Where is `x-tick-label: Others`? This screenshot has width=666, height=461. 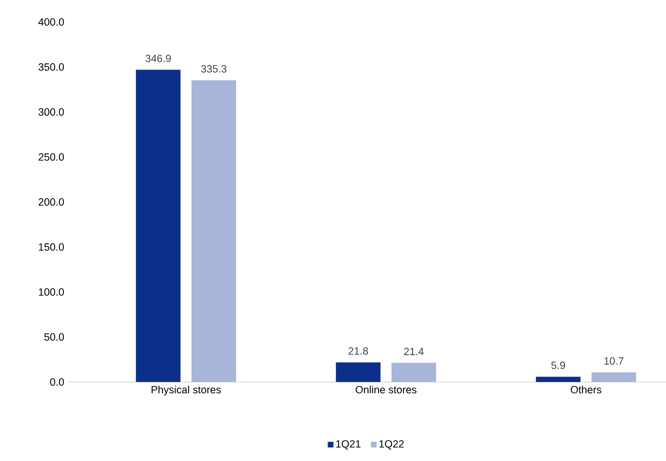 x-tick-label: Others is located at coordinates (586, 390).